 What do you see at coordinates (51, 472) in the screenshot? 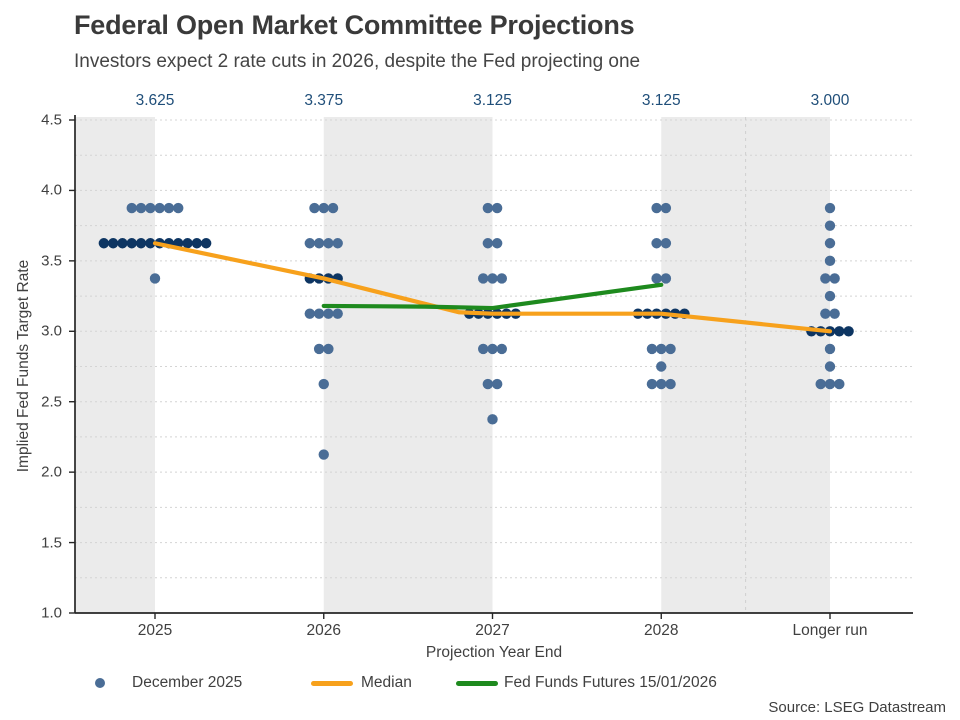
I see `y-tick-label-2.0: 2.0` at bounding box center [51, 472].